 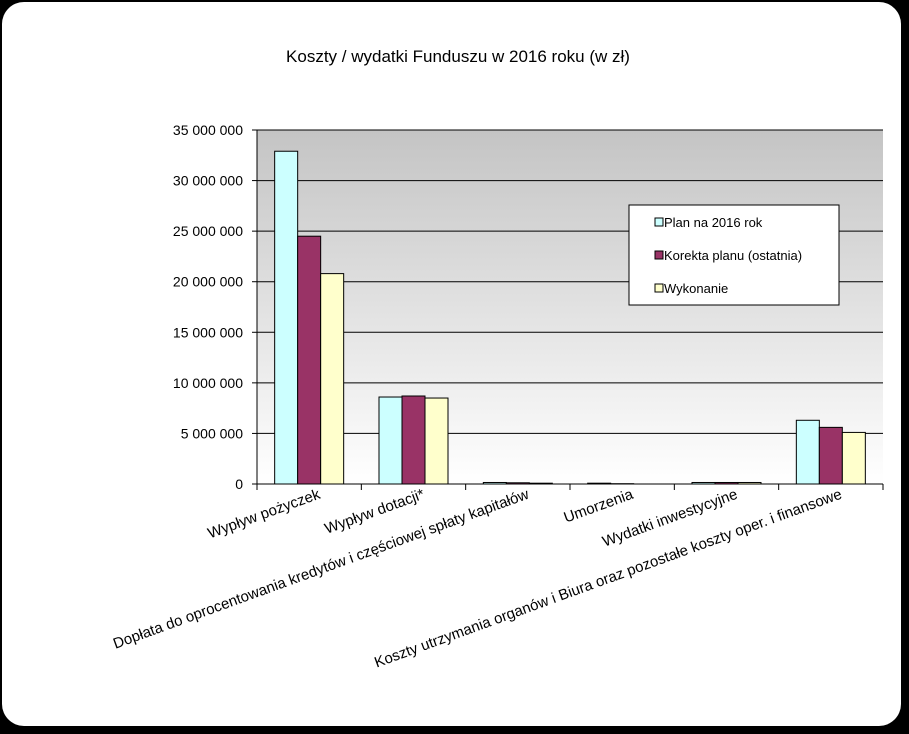 What do you see at coordinates (208, 130) in the screenshot?
I see `y-tick-label: 35 000 000` at bounding box center [208, 130].